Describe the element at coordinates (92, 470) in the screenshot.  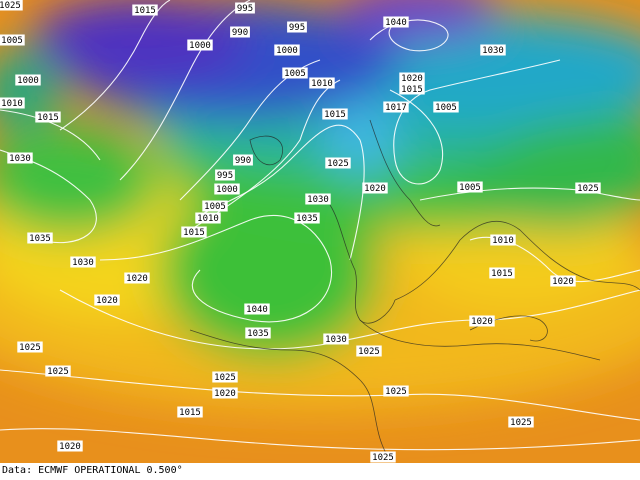
I see `footer-text: Data: ECMWF OPERATIONAL 0.500°` at that location.